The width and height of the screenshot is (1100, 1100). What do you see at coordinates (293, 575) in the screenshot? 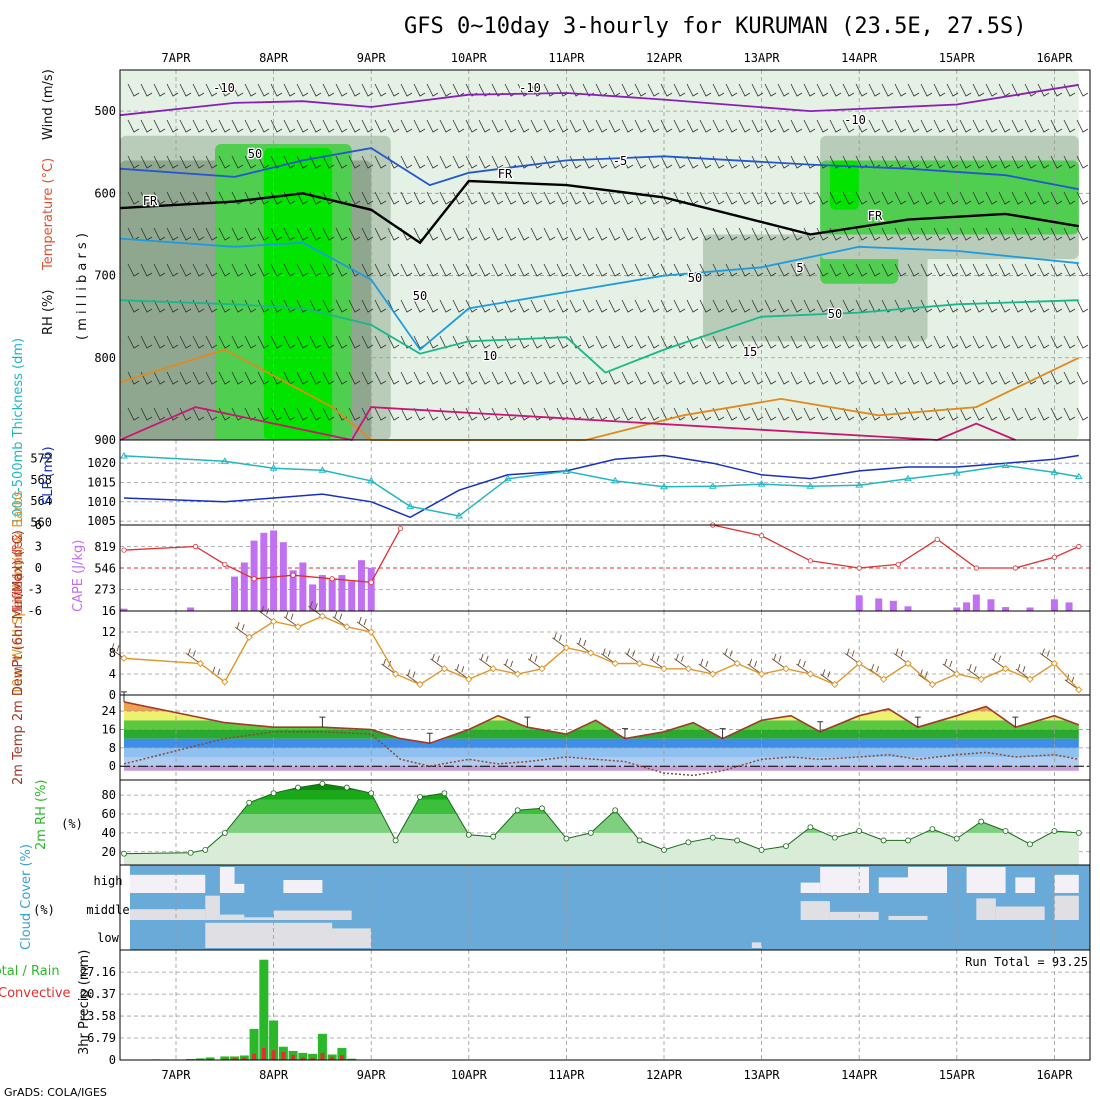
I see `li-marker` at bounding box center [293, 575].